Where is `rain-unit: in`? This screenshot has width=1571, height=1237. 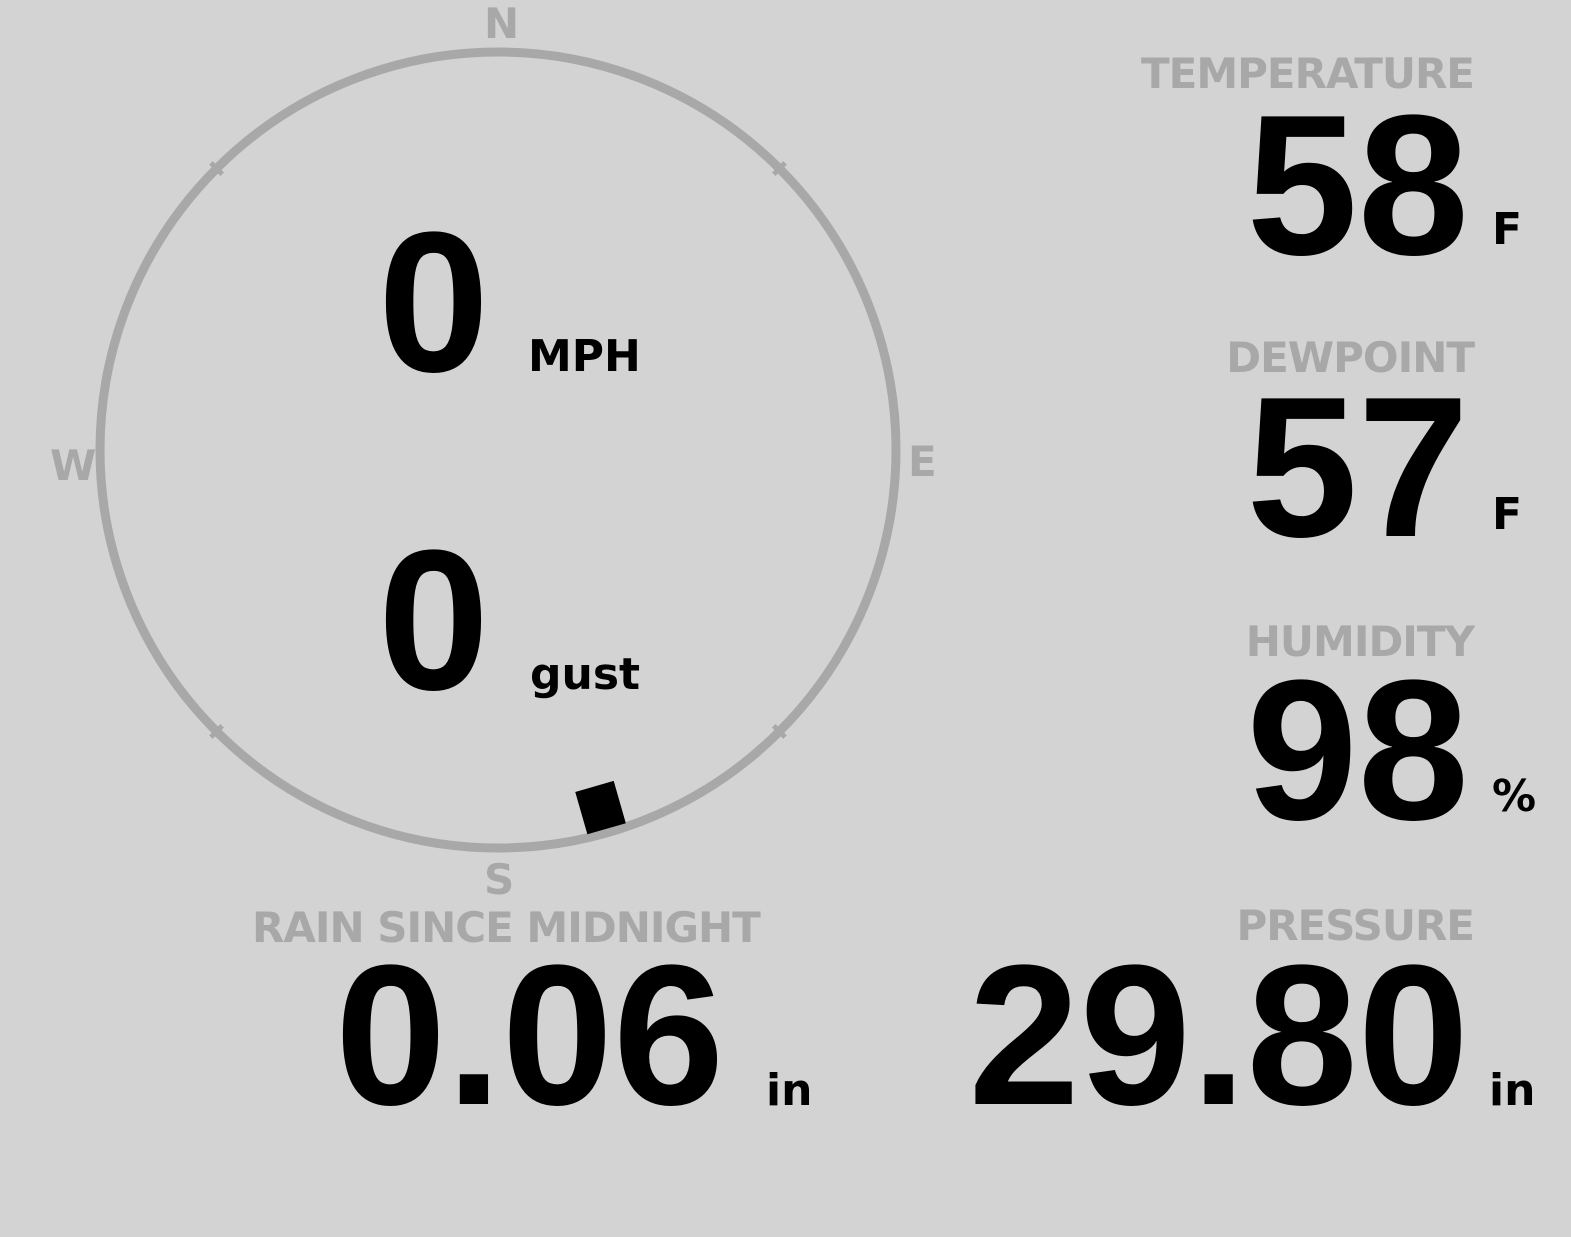 rain-unit: in is located at coordinates (789, 1090).